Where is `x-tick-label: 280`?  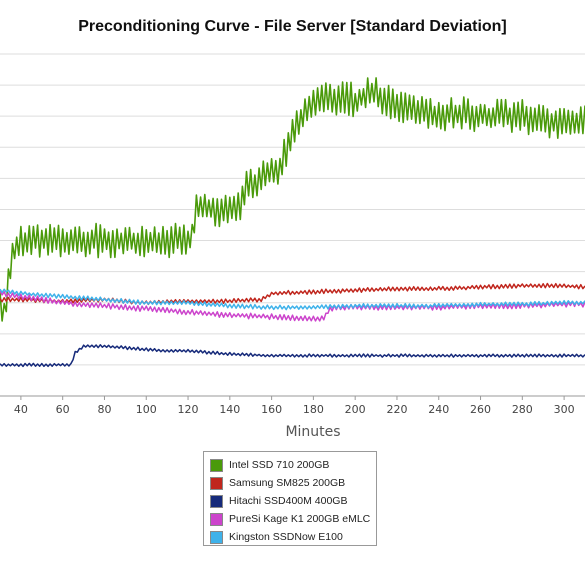 x-tick-label: 280 is located at coordinates (522, 409).